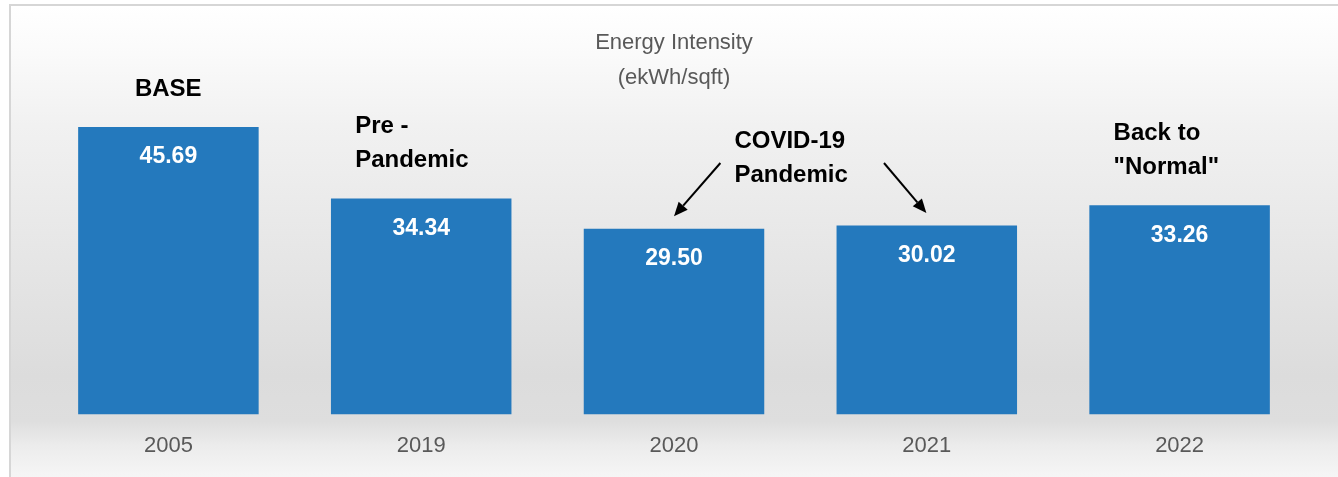 The height and width of the screenshot is (477, 1338). I want to click on annotation: Pre - Pandemic, so click(412, 142).